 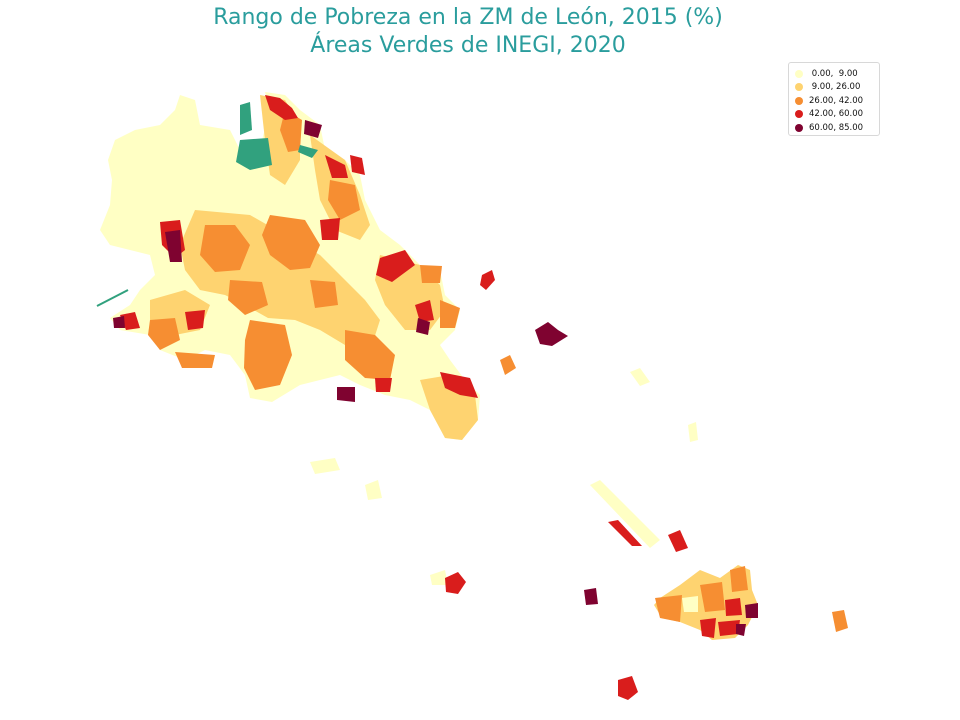 What do you see at coordinates (468, 45) in the screenshot?
I see `map-title-line2: Áreas Verdes de INEGI, 2020` at bounding box center [468, 45].